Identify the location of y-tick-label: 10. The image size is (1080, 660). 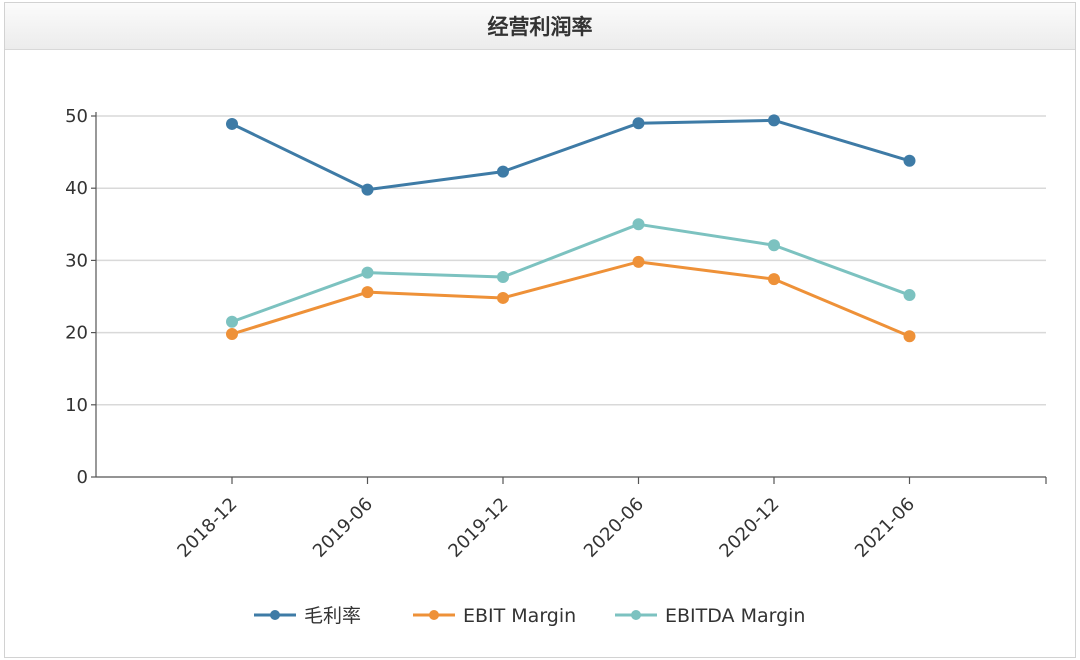
(76, 405).